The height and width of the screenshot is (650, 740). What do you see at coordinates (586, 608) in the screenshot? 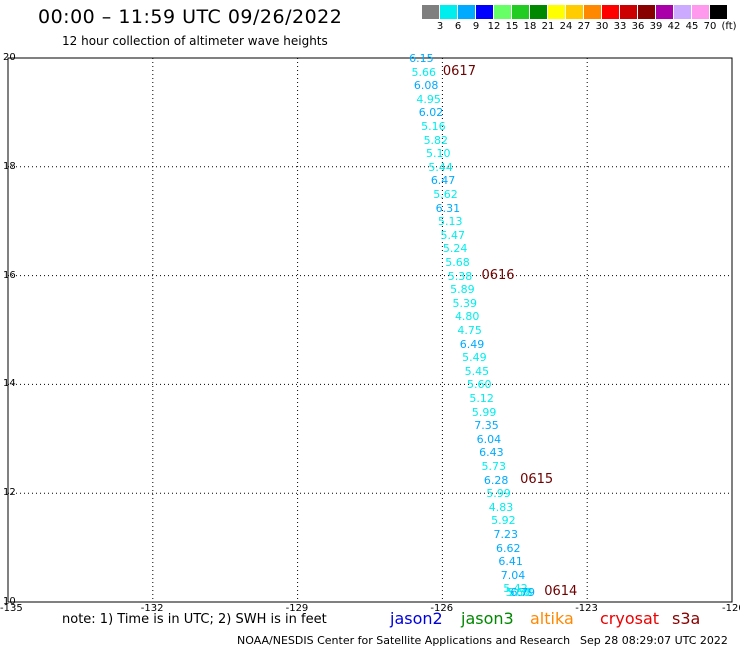
I see `longitude-label: -123` at bounding box center [586, 608].